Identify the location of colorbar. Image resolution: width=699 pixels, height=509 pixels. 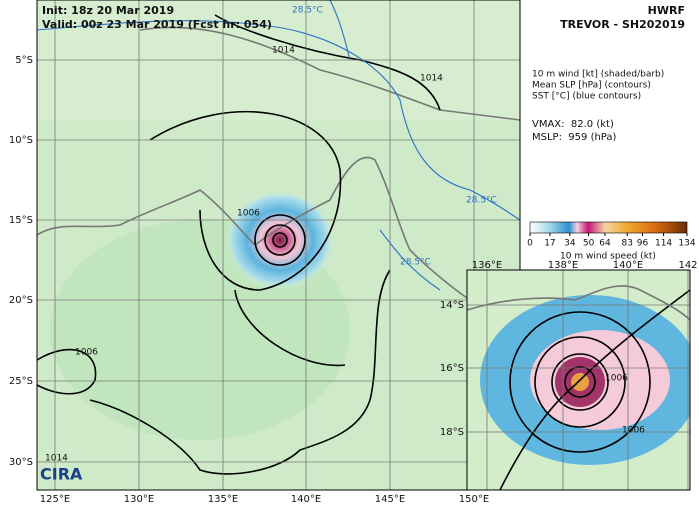
(608, 227).